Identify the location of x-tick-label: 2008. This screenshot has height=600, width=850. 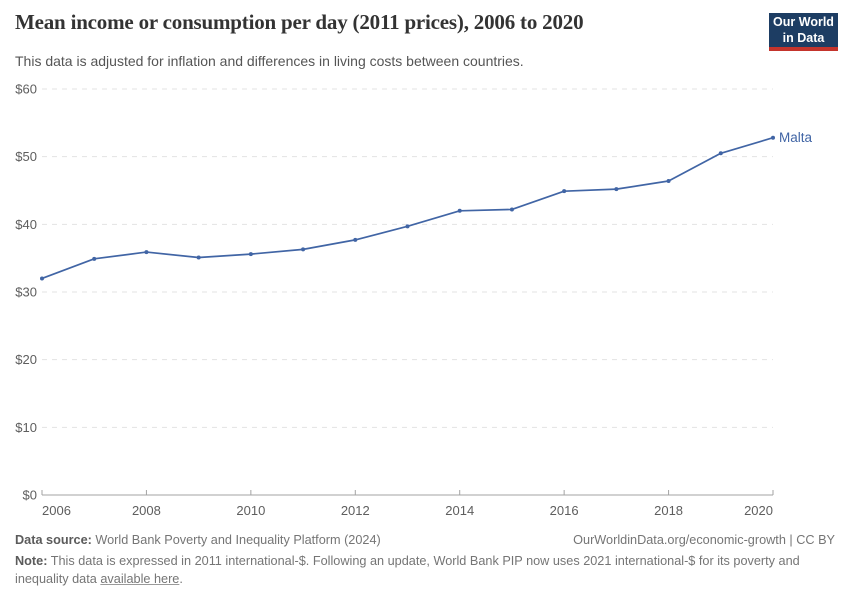
(146, 510).